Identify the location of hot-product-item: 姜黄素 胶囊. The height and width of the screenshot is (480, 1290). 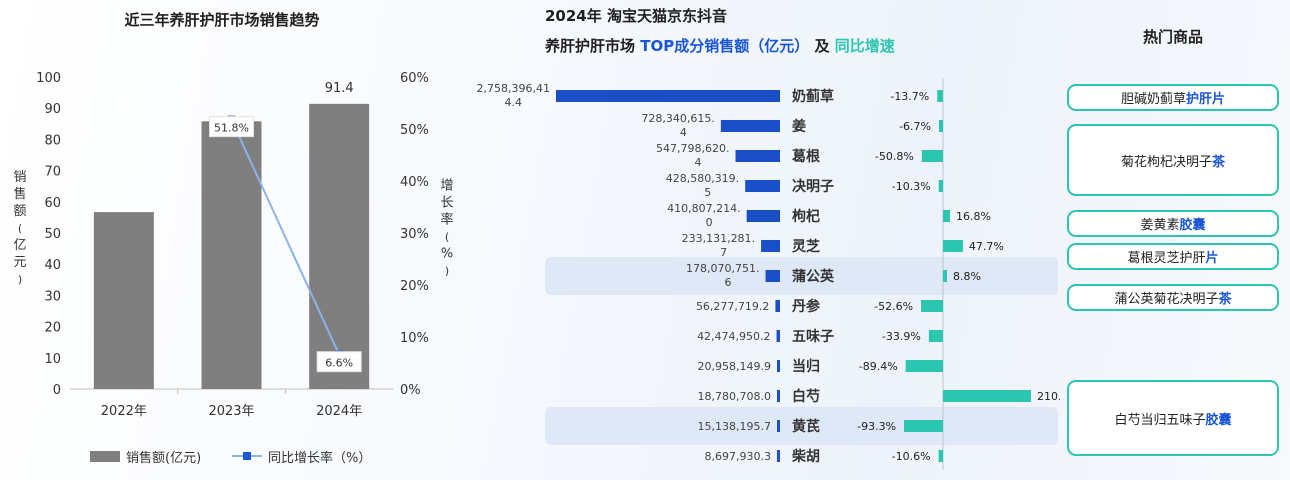
(1173, 223).